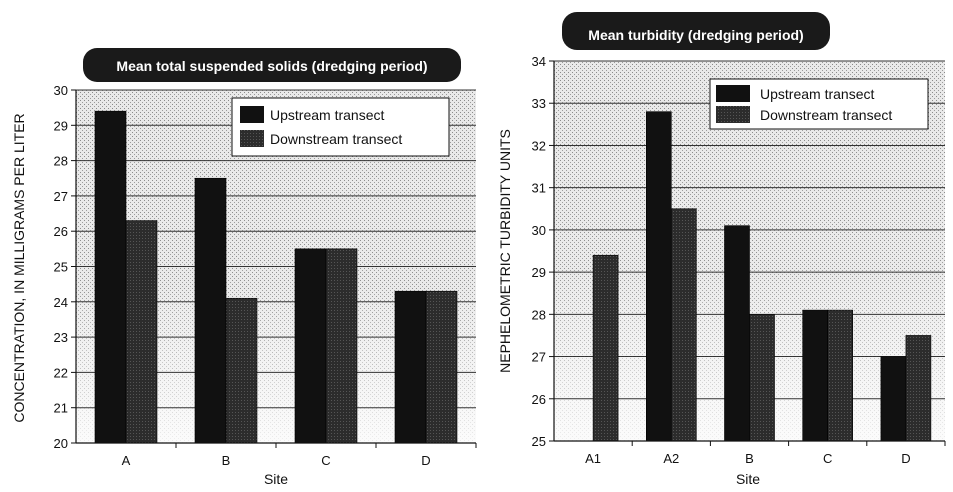 The height and width of the screenshot is (492, 953). Describe the element at coordinates (19, 267) in the screenshot. I see `y-axis-title: CONCENTRATION, IN MILLIGRAMS PER LITER` at that location.